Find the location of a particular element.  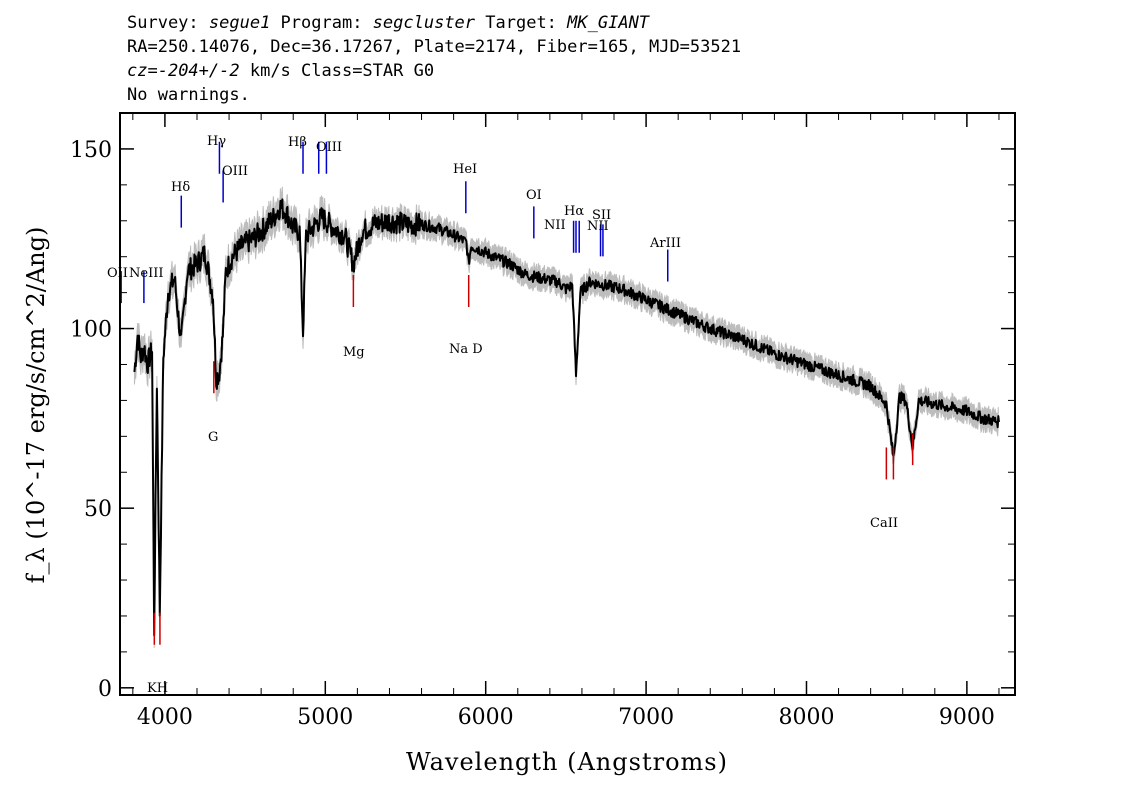

emission-label-ariii: ArIII is located at coordinates (665, 243).